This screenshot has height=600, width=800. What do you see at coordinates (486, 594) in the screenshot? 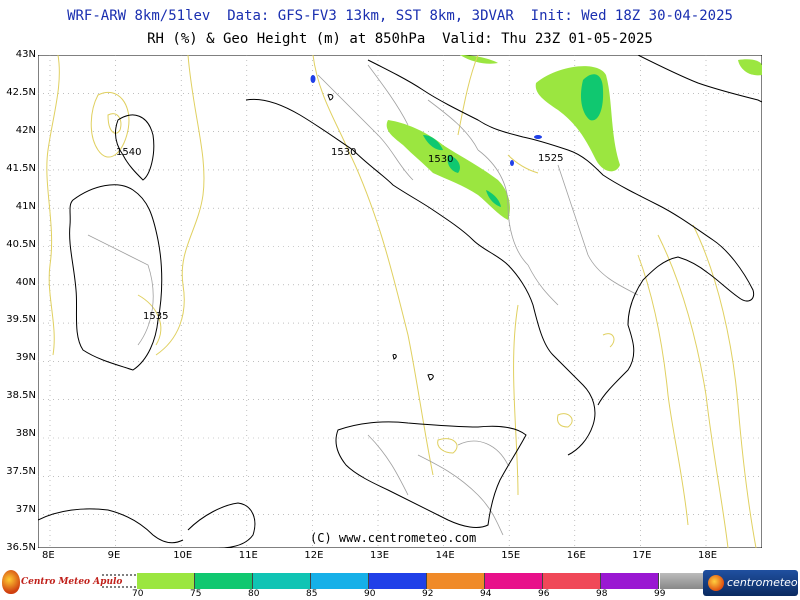
I see `colorbar-label: 94` at bounding box center [486, 594].